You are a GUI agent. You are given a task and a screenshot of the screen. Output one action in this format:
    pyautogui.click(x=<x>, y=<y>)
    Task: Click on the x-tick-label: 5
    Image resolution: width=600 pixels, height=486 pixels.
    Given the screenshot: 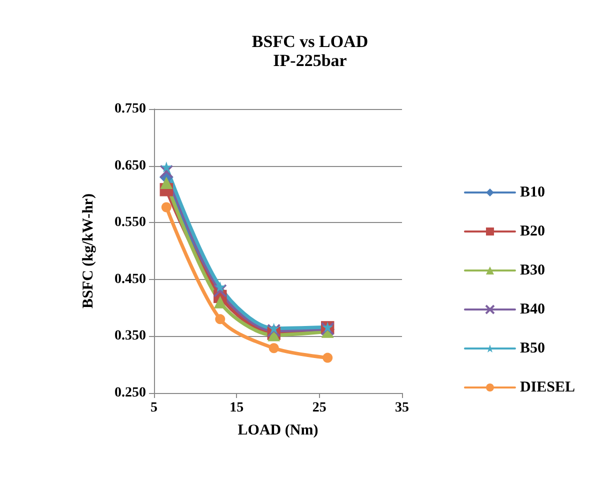 What is the action you would take?
    pyautogui.click(x=154, y=408)
    